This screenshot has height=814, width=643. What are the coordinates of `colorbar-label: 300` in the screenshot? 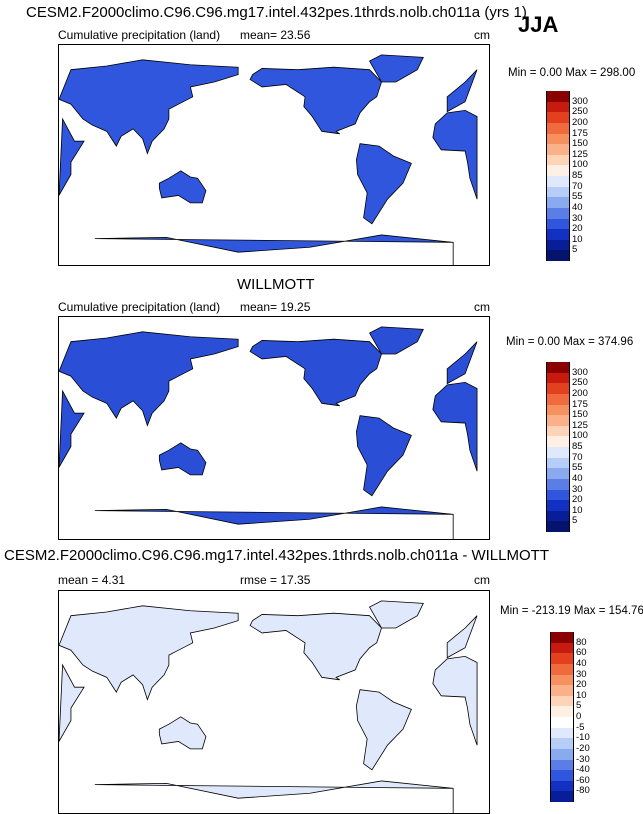 It's located at (580, 372).